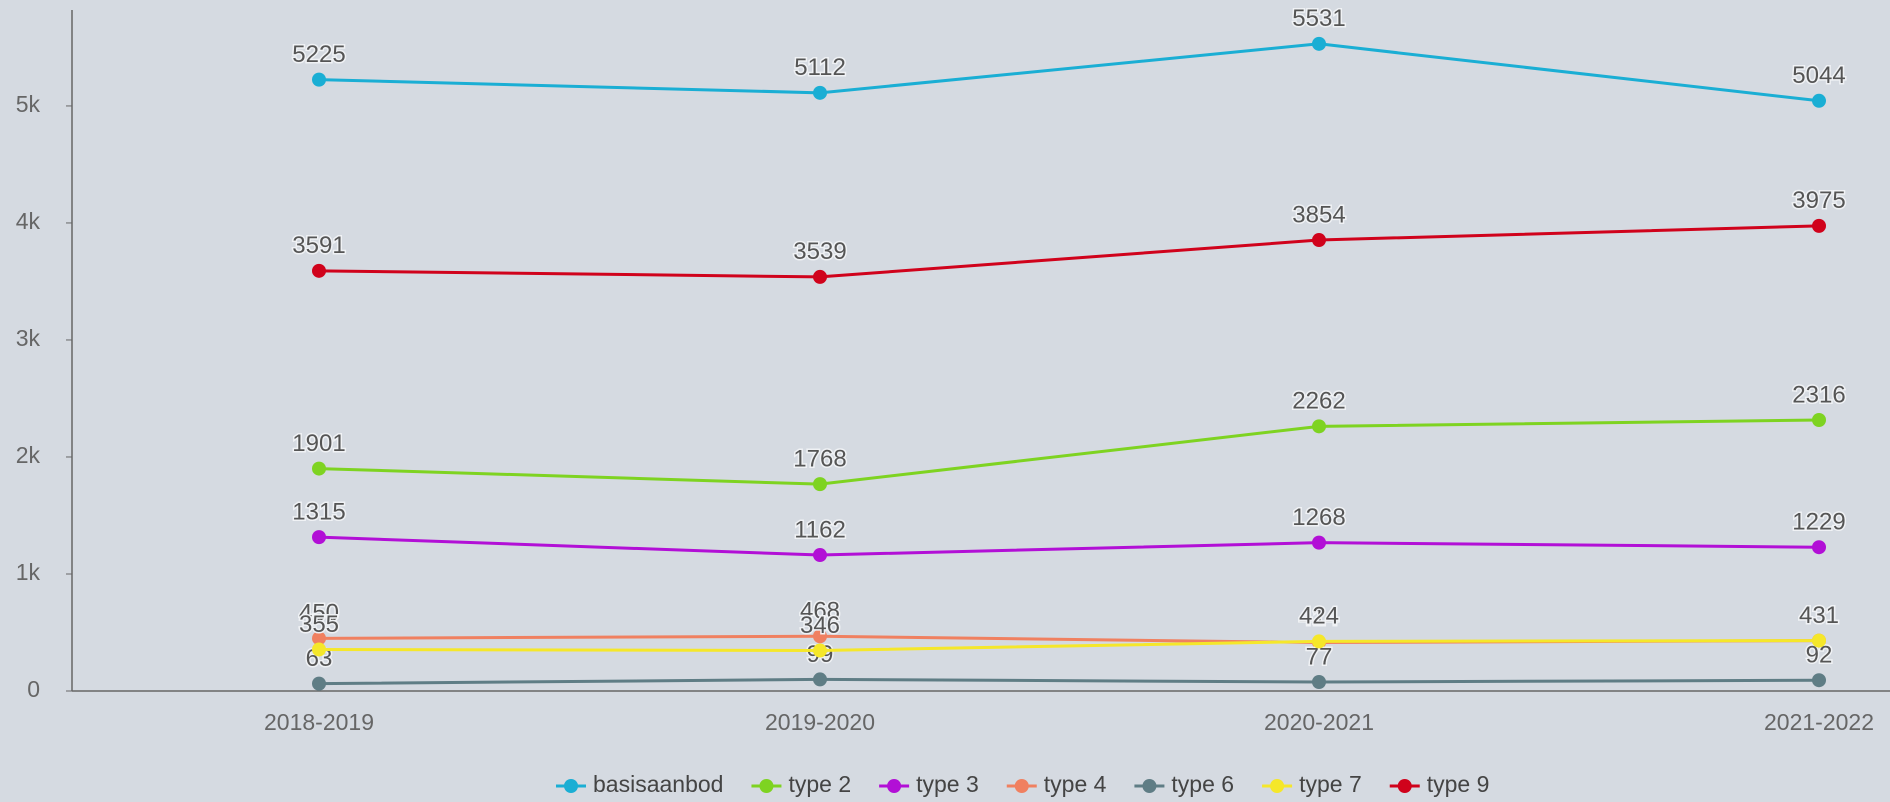 This screenshot has width=1890, height=802. What do you see at coordinates (820, 722) in the screenshot?
I see `x-tick-label: 2019-2020` at bounding box center [820, 722].